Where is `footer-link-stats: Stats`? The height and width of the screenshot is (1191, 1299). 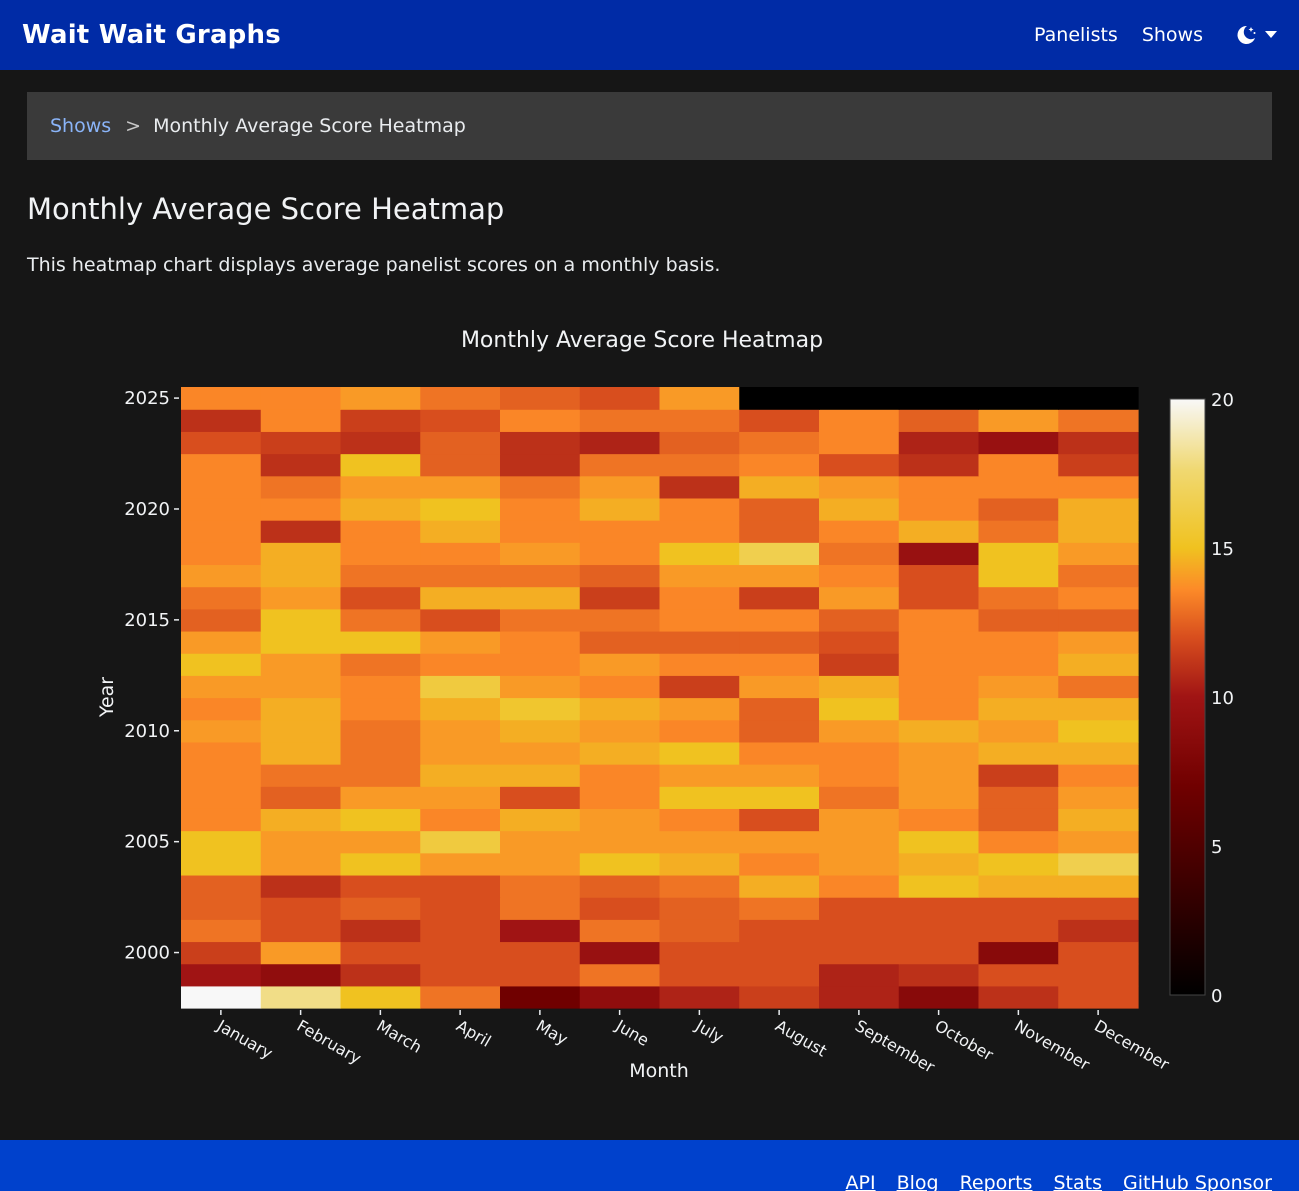
footer-link-stats: Stats is located at coordinates (1077, 1181).